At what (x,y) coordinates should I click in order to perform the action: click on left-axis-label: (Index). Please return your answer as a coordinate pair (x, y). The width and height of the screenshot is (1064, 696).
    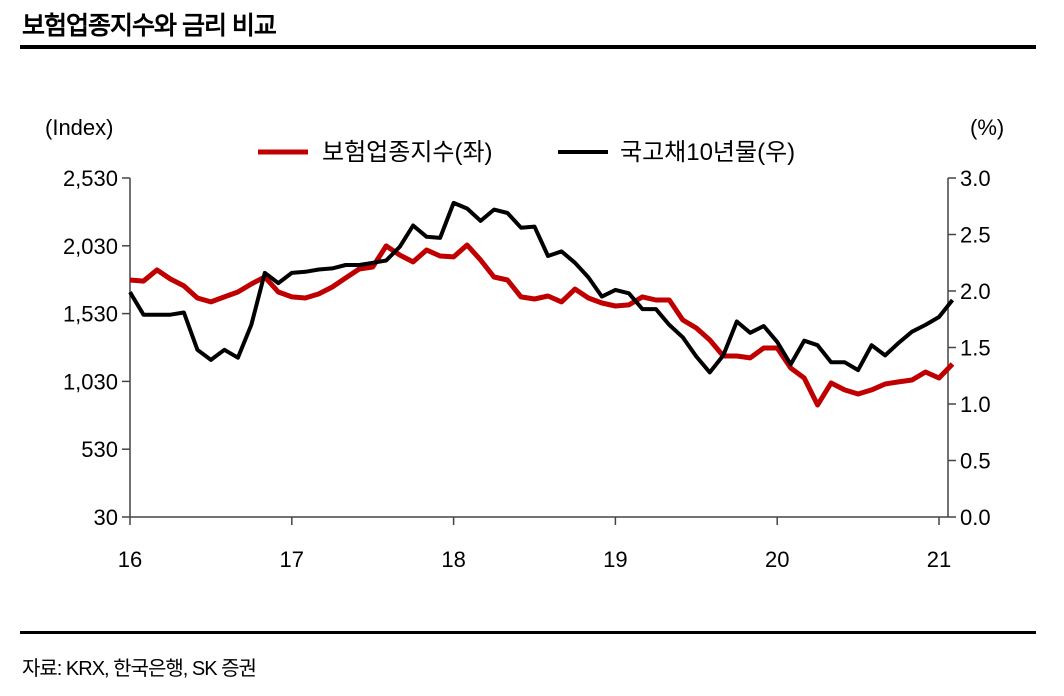
    Looking at the image, I should click on (79, 127).